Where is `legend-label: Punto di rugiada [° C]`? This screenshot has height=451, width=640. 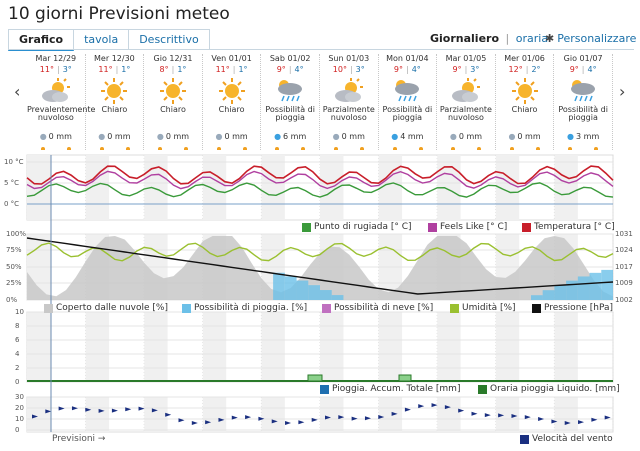 legend-label: Punto di rugiada [° C] is located at coordinates (363, 227).